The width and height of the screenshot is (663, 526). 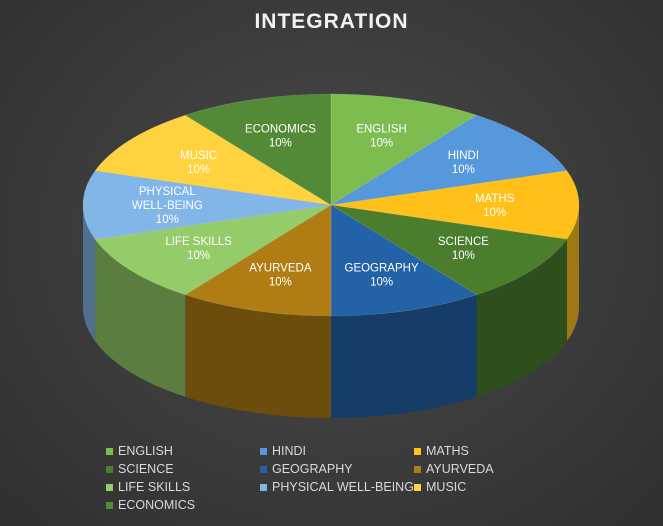 What do you see at coordinates (263, 469) in the screenshot?
I see `legend-swatch-geography` at bounding box center [263, 469].